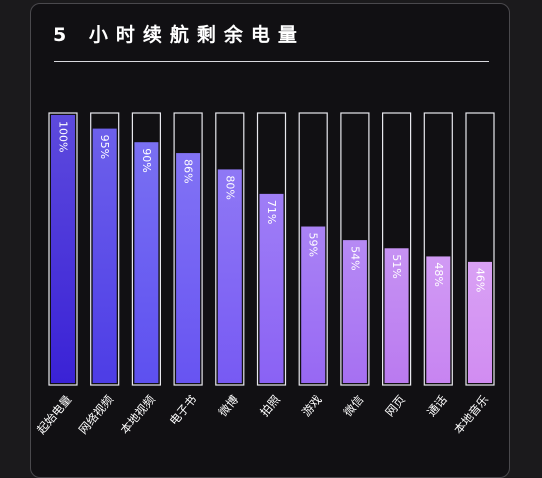  What do you see at coordinates (104, 147) in the screenshot?
I see `value-label-1: 95%` at bounding box center [104, 147].